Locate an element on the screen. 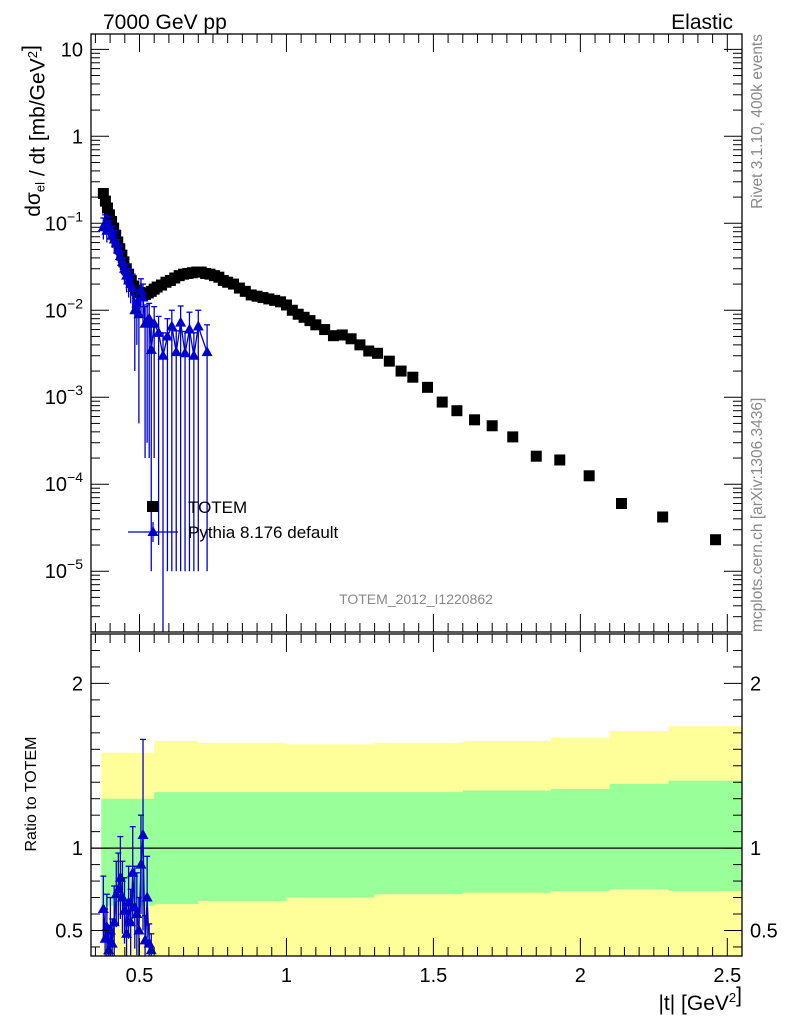 This screenshot has height=1024, width=786. x-axis-label: |t| [GeV2] is located at coordinates (700, 999).